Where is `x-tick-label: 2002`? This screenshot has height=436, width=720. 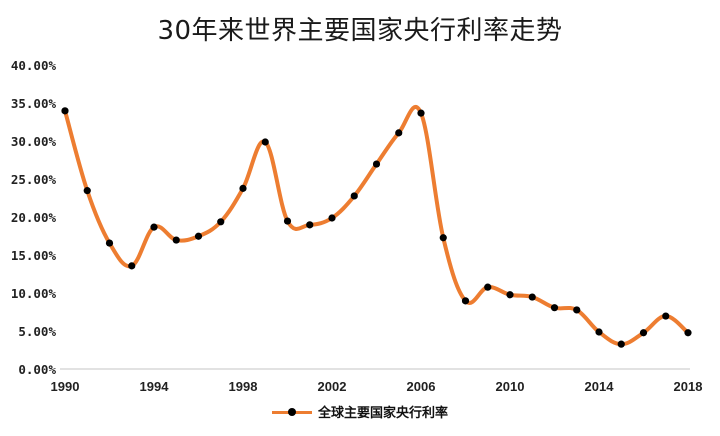 x-tick-label: 2002 is located at coordinates (332, 386).